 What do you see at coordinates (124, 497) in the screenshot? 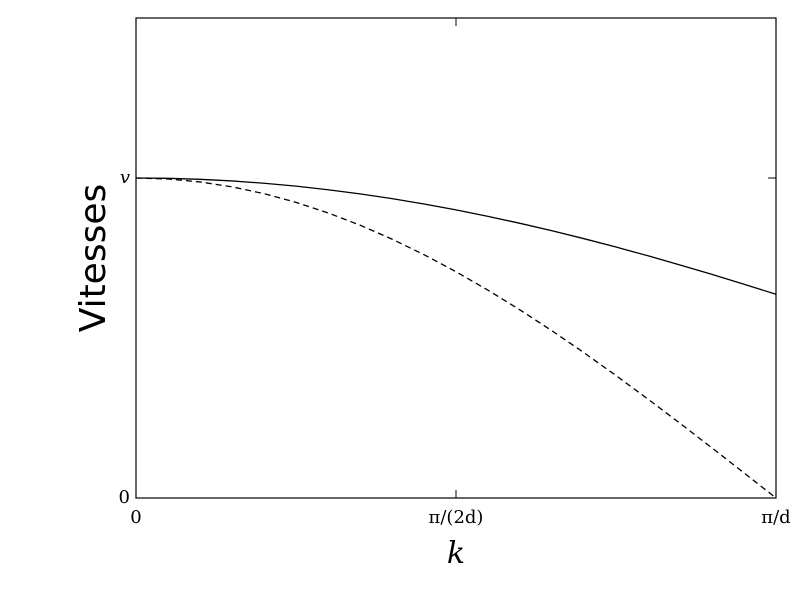
I see `y-tick-label: 0` at bounding box center [124, 497].